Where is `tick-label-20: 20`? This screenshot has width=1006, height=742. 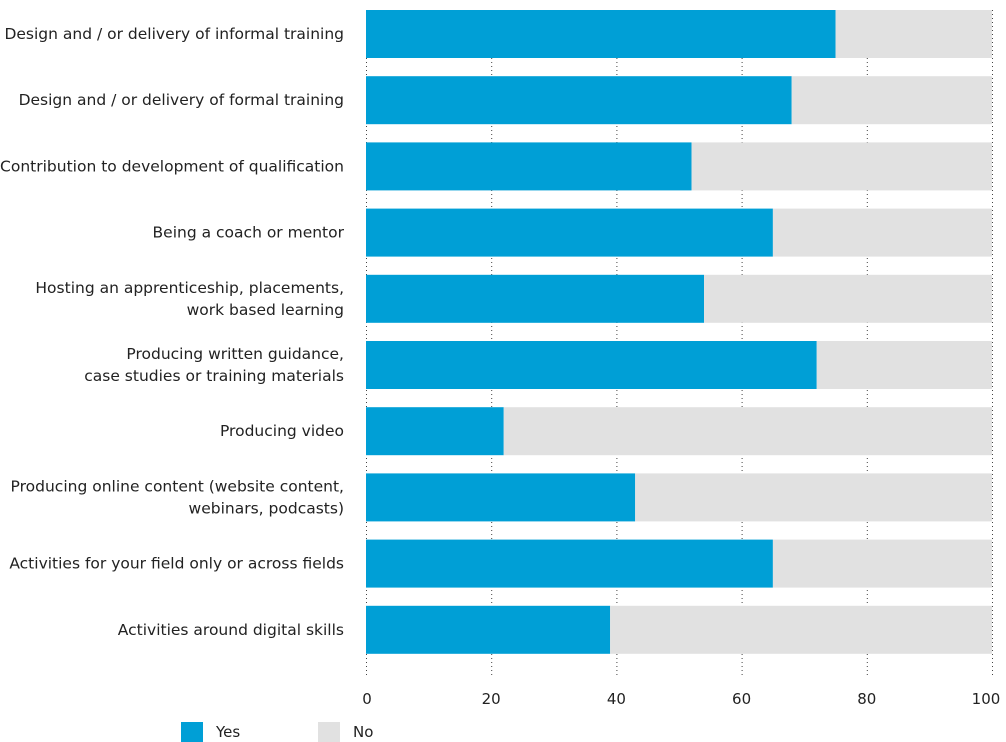 tick-label-20: 20 is located at coordinates (491, 699).